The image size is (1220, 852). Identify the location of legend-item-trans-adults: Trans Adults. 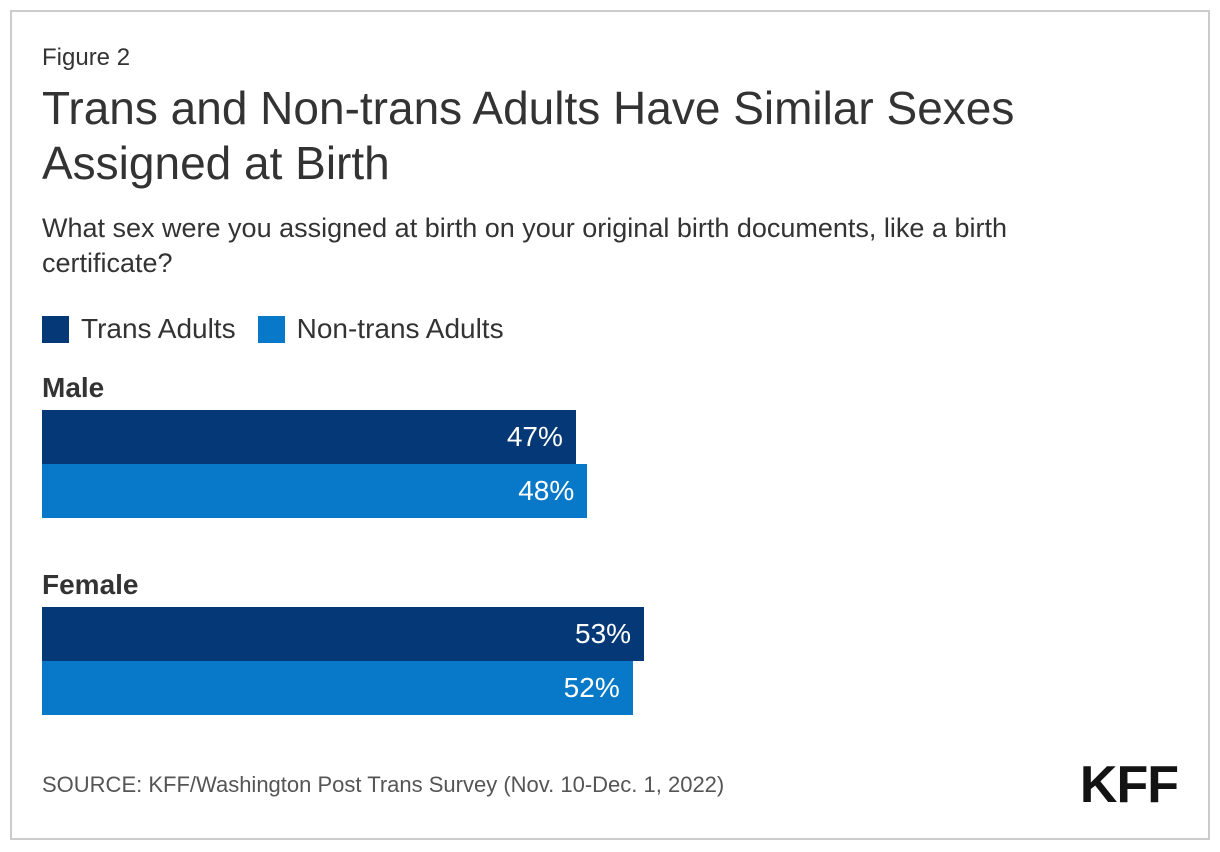
(139, 329).